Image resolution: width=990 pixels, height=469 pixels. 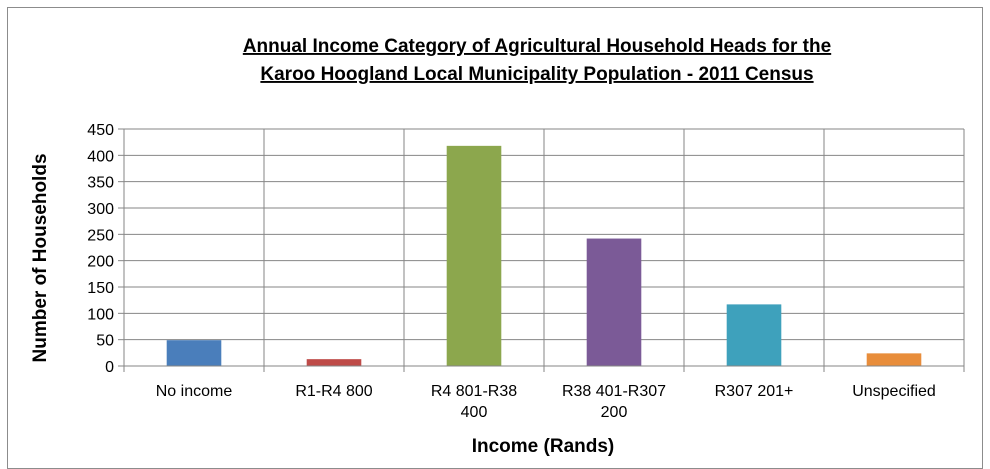 I want to click on x-axis-title: Income (Rands), so click(x=543, y=446).